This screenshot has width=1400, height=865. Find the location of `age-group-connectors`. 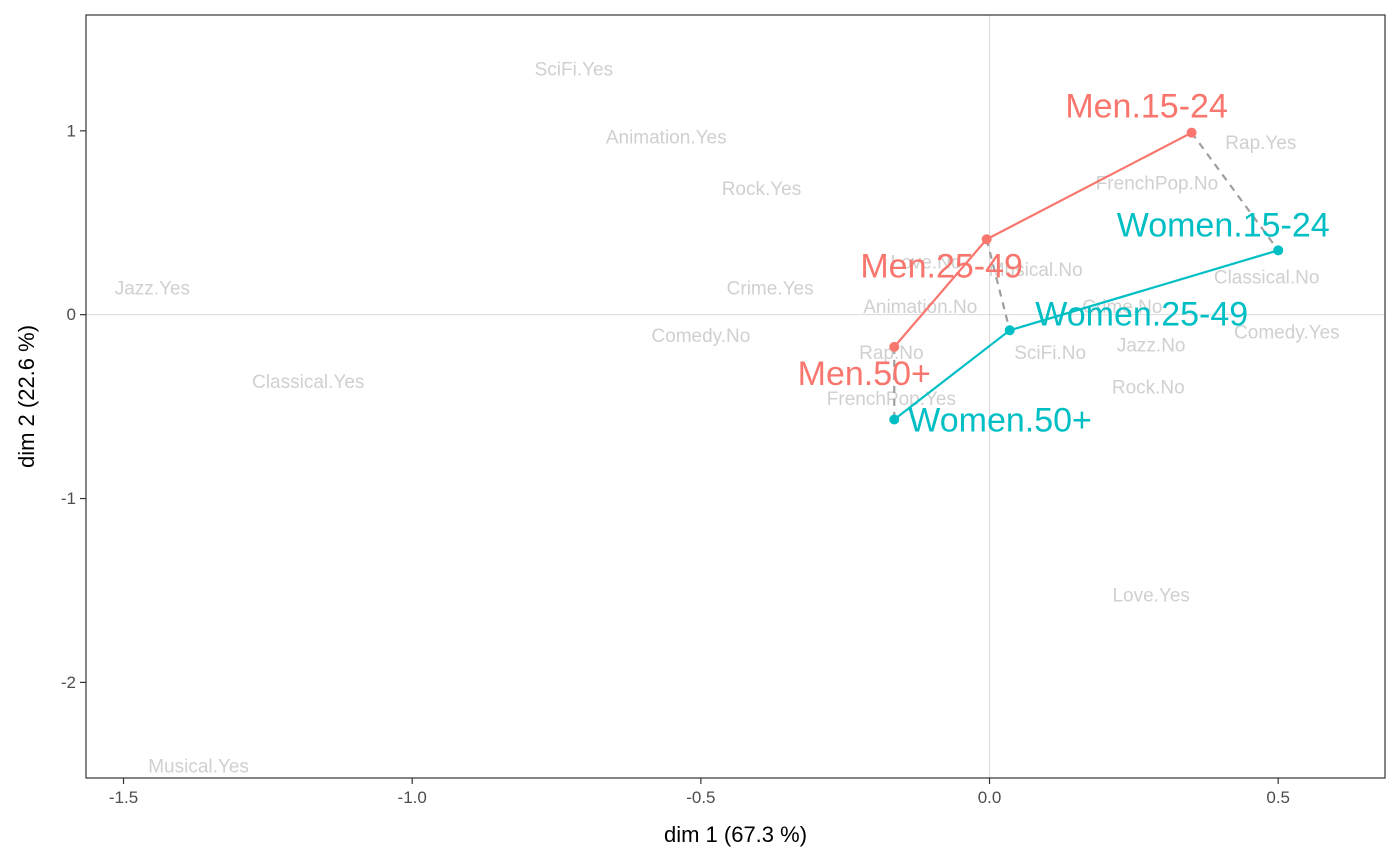

age-group-connectors is located at coordinates (1086, 276).